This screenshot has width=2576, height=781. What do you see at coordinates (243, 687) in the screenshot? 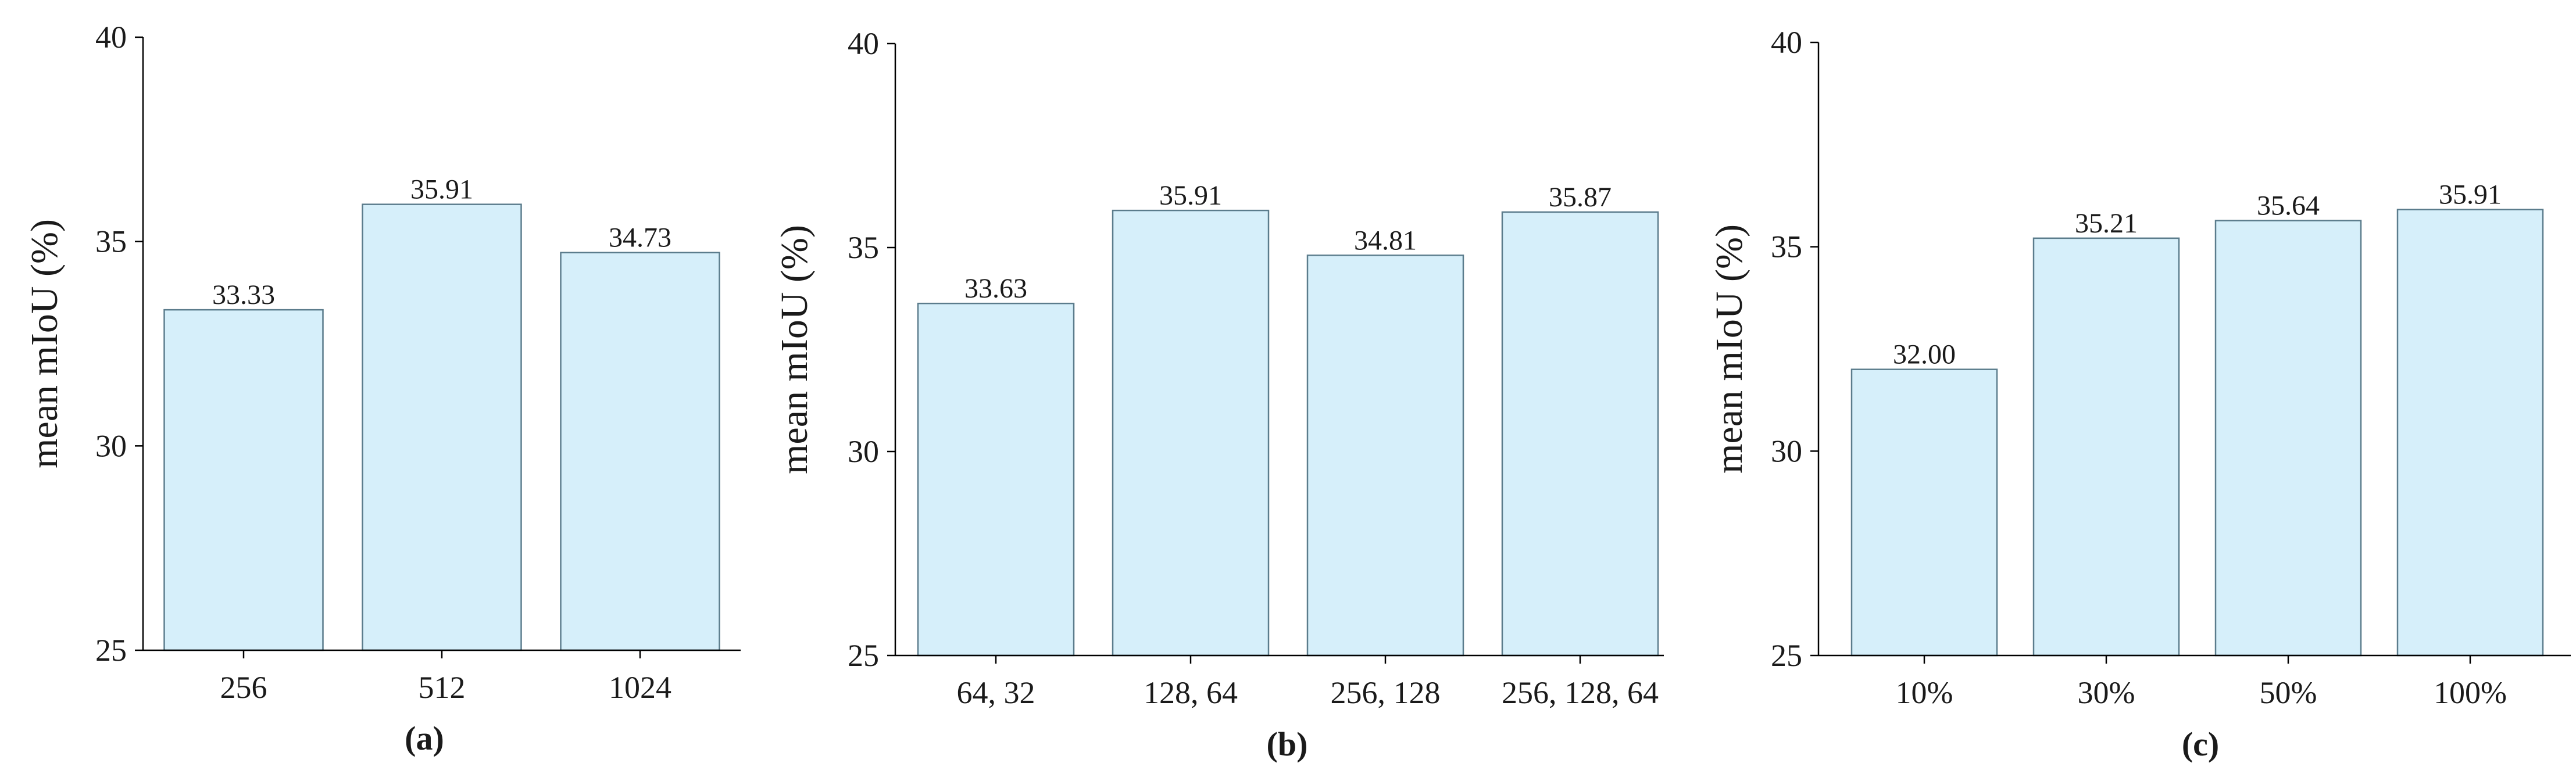
I see `x-tick-label: 256` at bounding box center [243, 687].